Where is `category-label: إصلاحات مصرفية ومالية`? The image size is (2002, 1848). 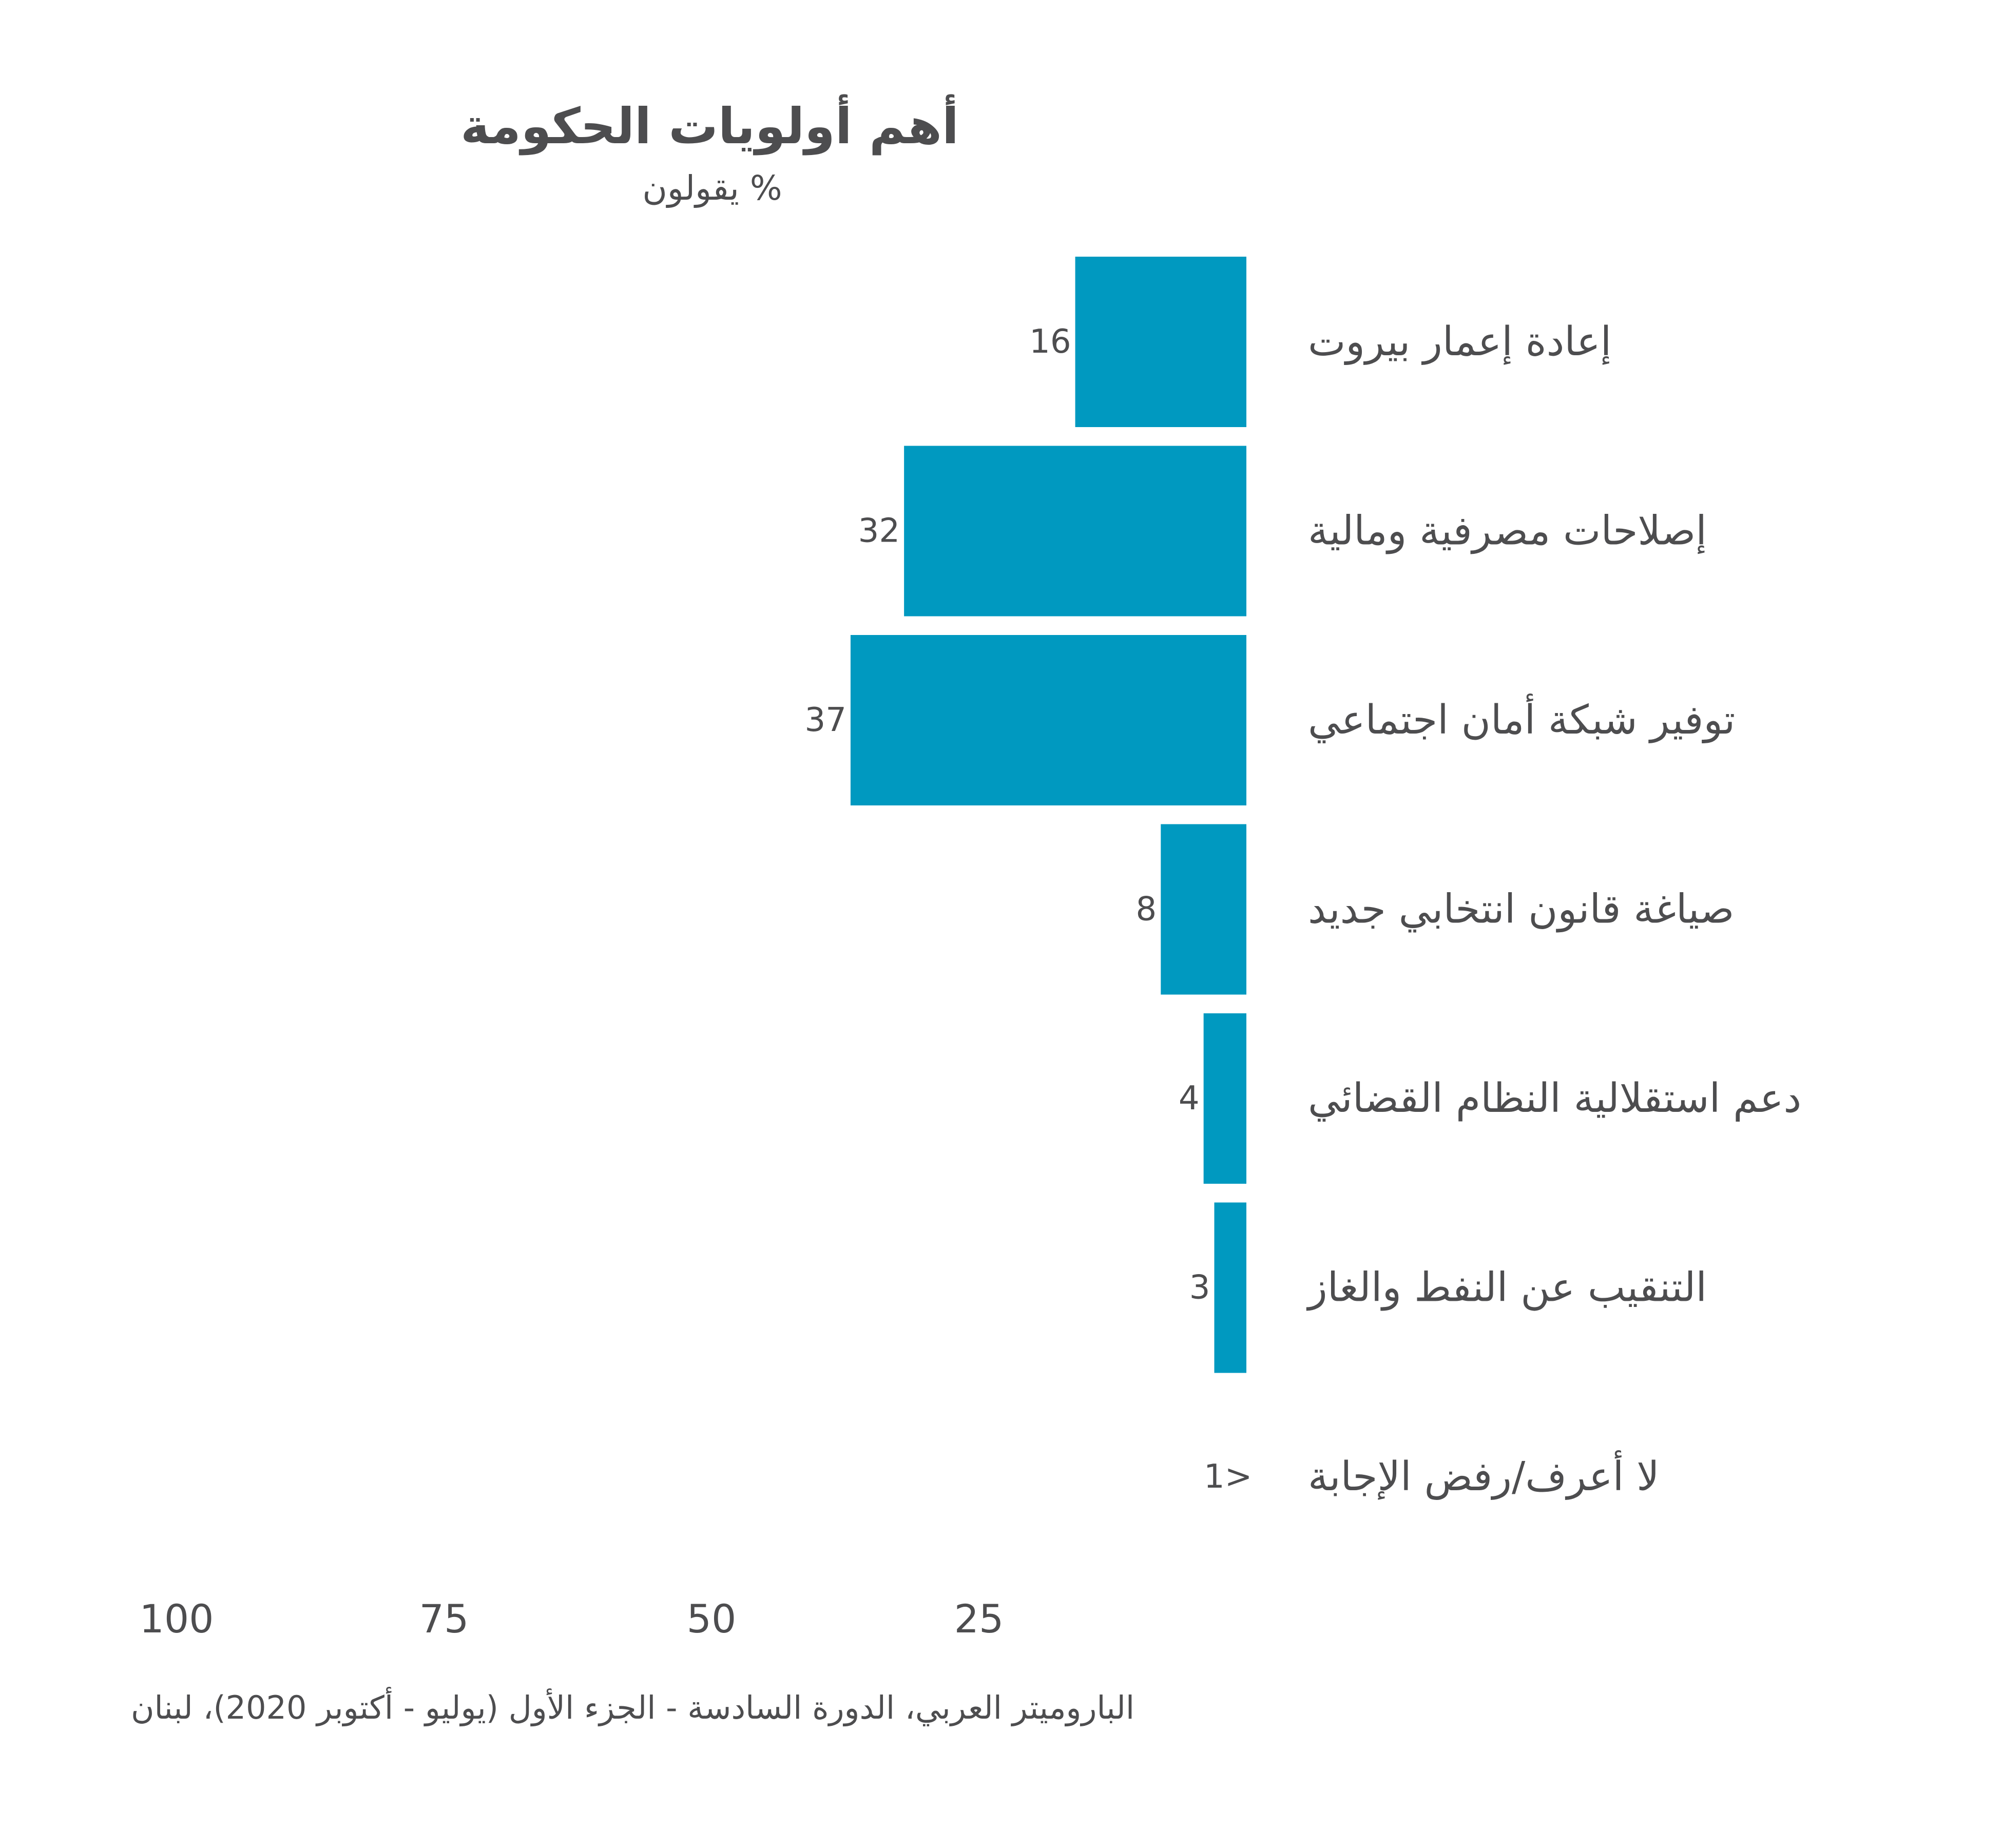
category-label: إصلاحات مصرفية ومالية is located at coordinates (1507, 531).